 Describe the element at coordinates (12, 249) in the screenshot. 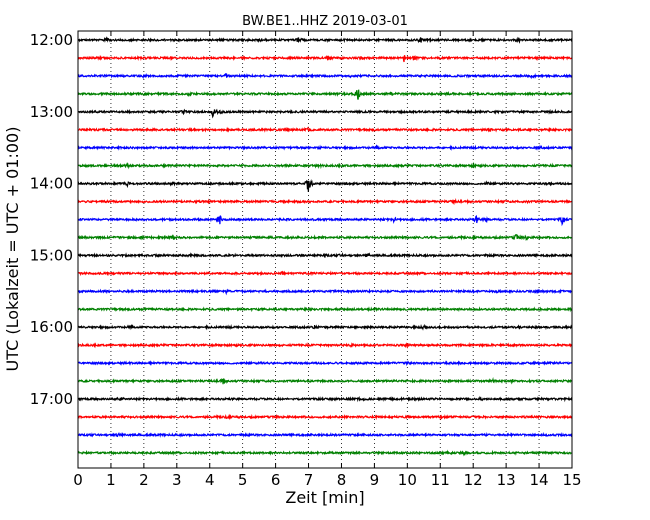

I see `y-axis-label: UTC (Lokalzeit = UTC + 01:00)` at that location.